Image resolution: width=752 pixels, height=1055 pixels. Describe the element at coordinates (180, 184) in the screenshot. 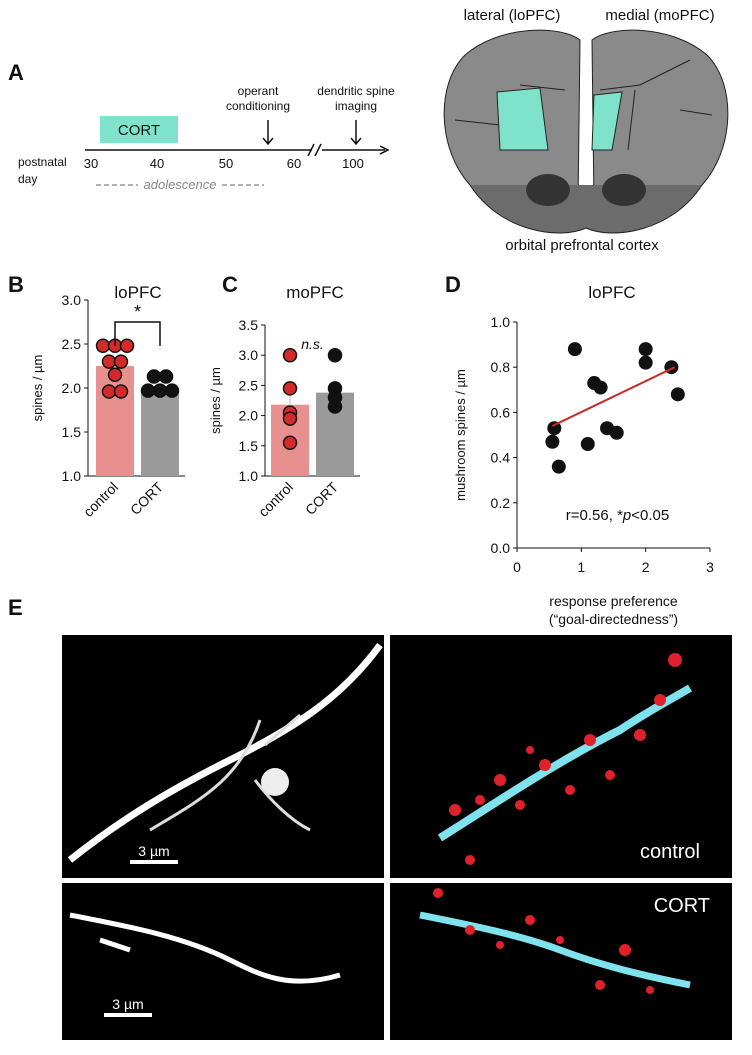

I see `period-label: adolescence` at that location.